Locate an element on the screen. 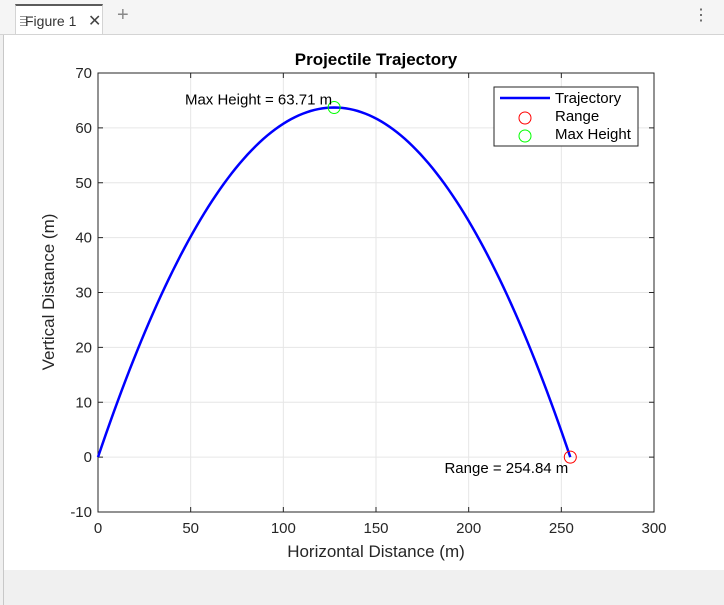 Image resolution: width=724 pixels, height=605 pixels. range-annotation: Range = 254.84 m is located at coordinates (506, 468).